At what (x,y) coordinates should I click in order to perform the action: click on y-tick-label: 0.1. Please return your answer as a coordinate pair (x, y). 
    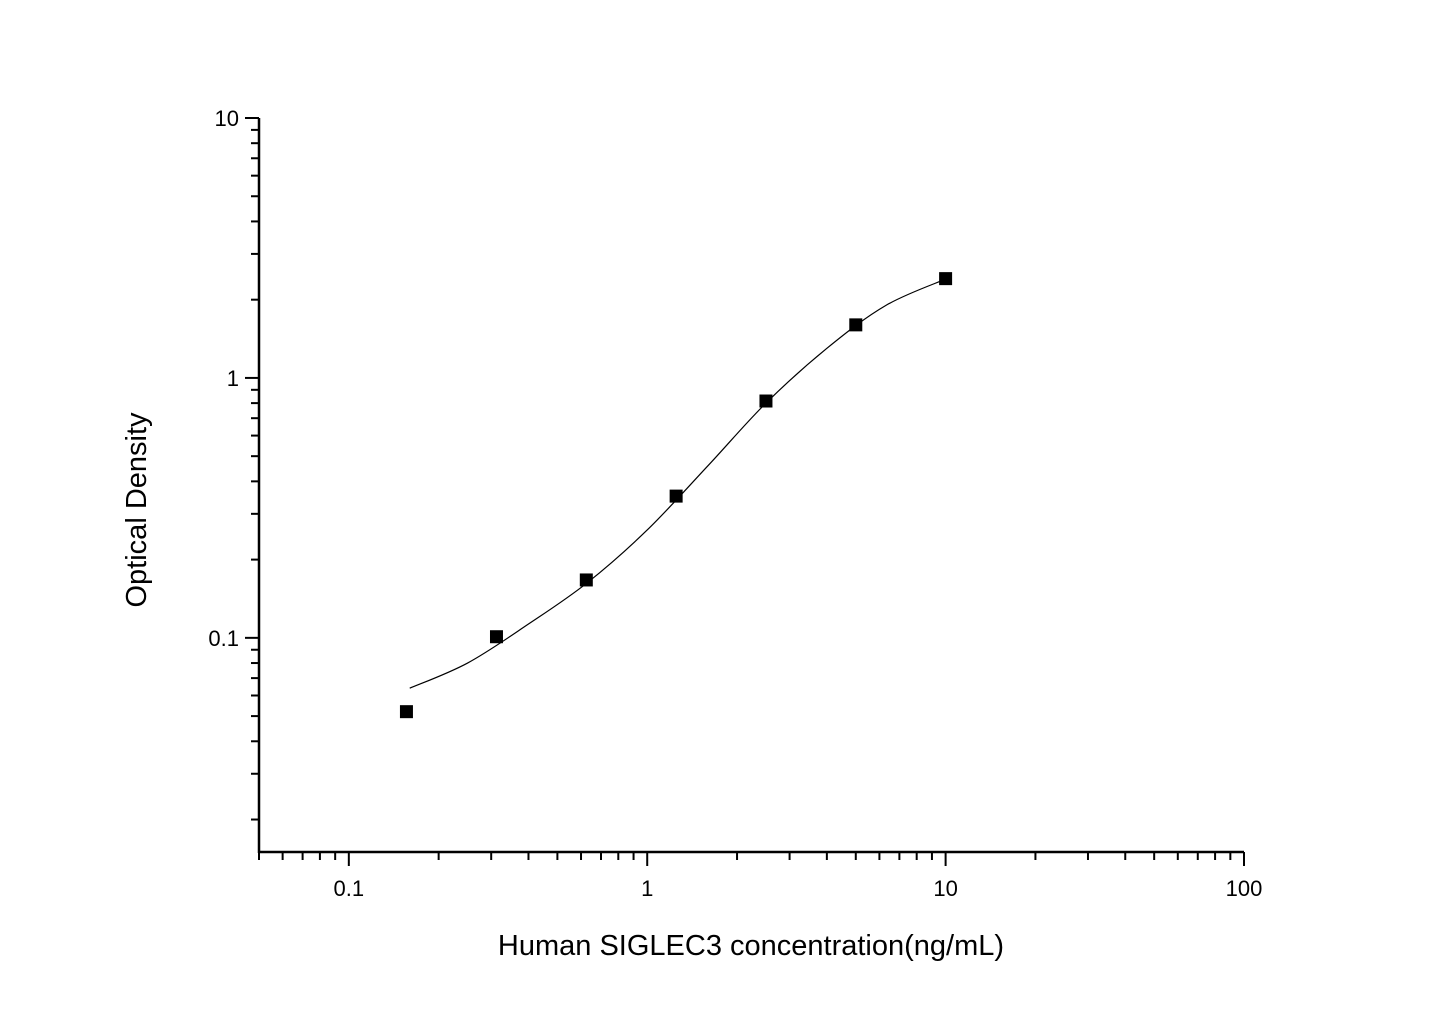
    Looking at the image, I should click on (223, 638).